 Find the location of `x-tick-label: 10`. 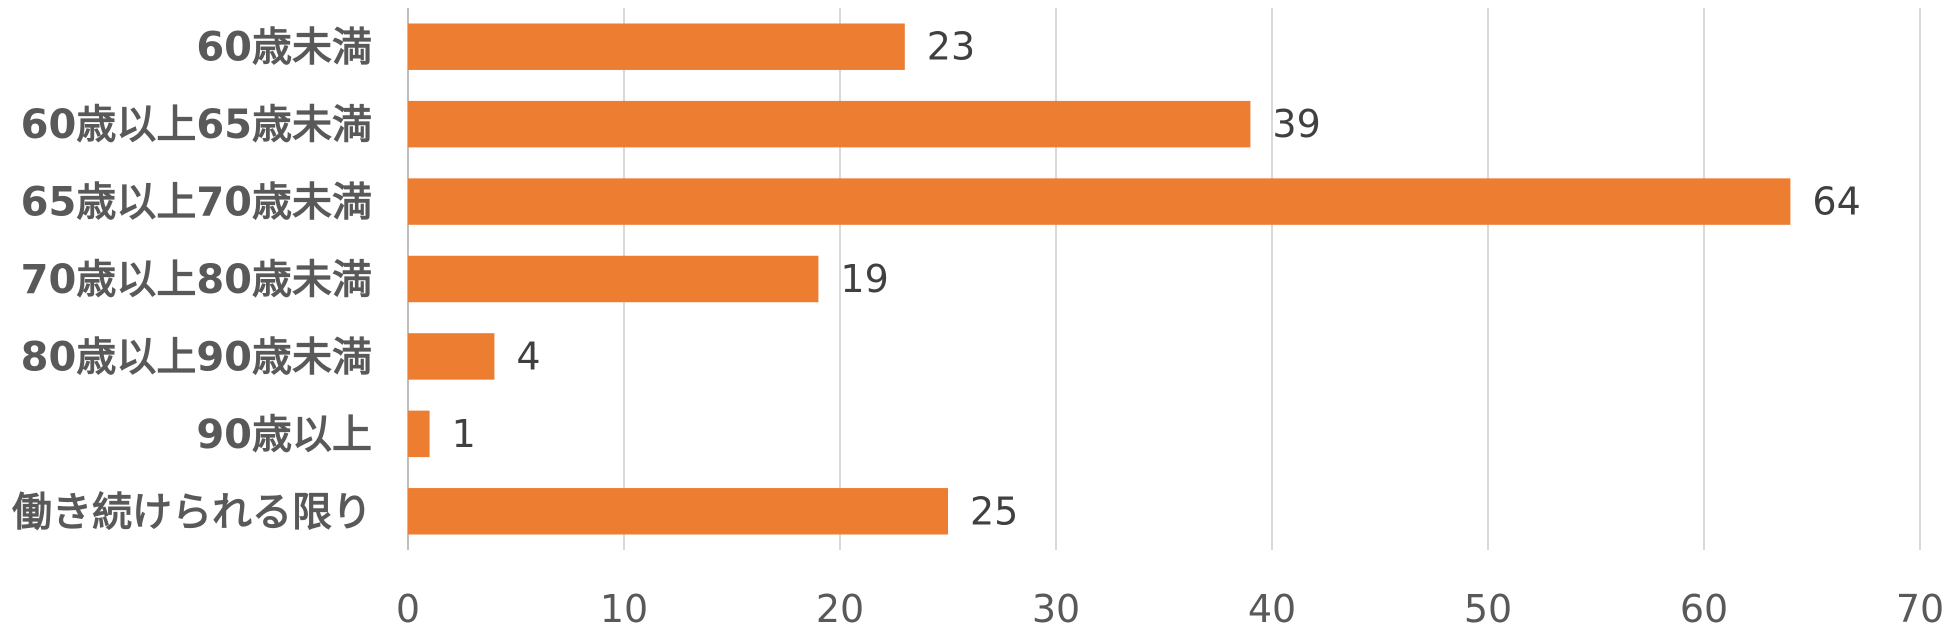

x-tick-label: 10 is located at coordinates (624, 609).